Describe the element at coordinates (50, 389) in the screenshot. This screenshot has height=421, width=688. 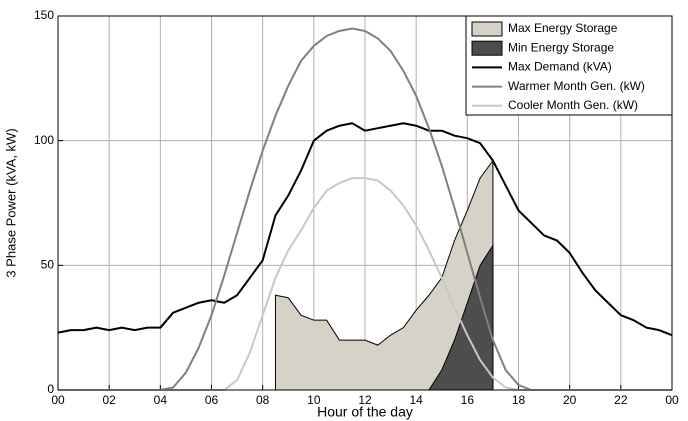
I see `y-tick-label: 0` at that location.